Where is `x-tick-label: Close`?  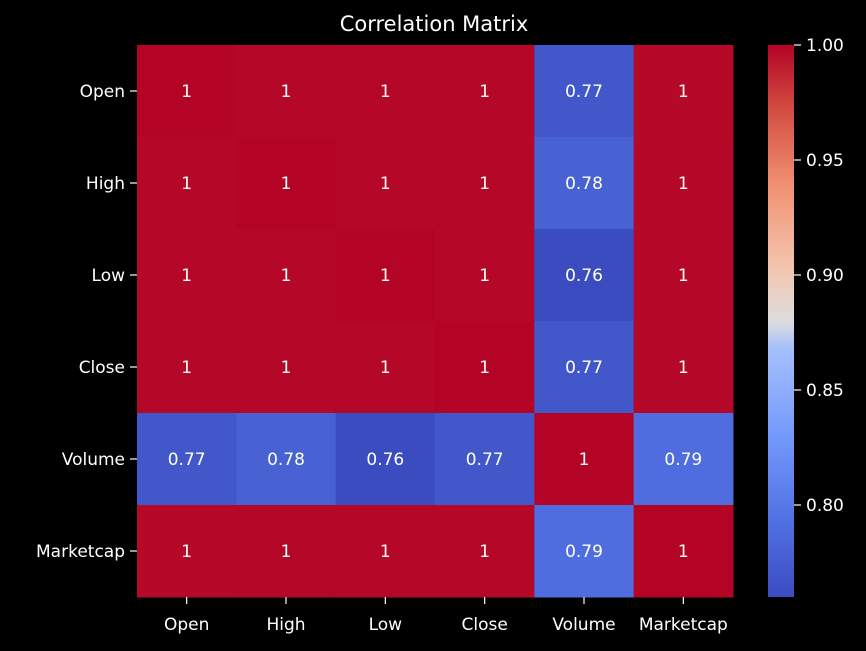
x-tick-label: Close is located at coordinates (485, 625).